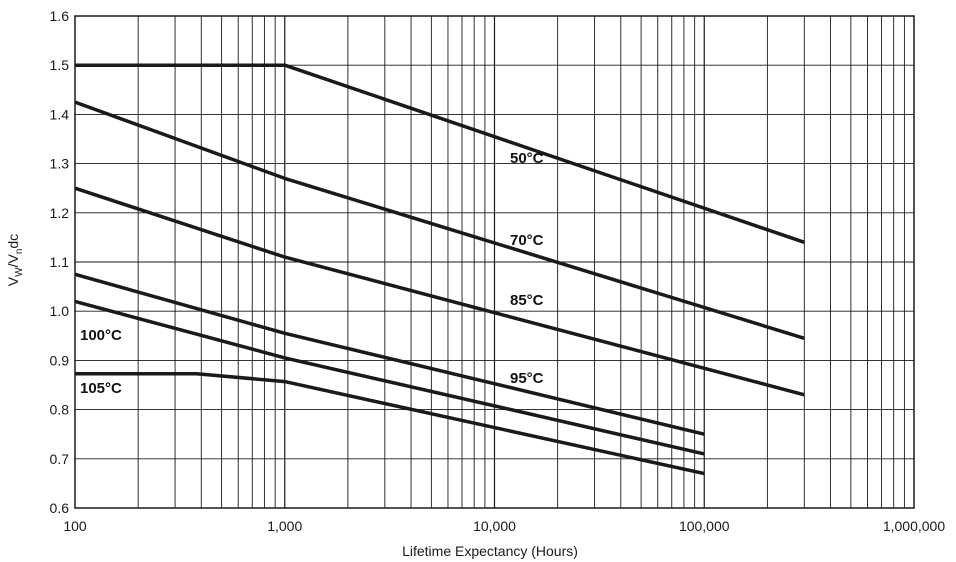  Describe the element at coordinates (60, 213) in the screenshot. I see `y-tick-label: 1.2` at that location.